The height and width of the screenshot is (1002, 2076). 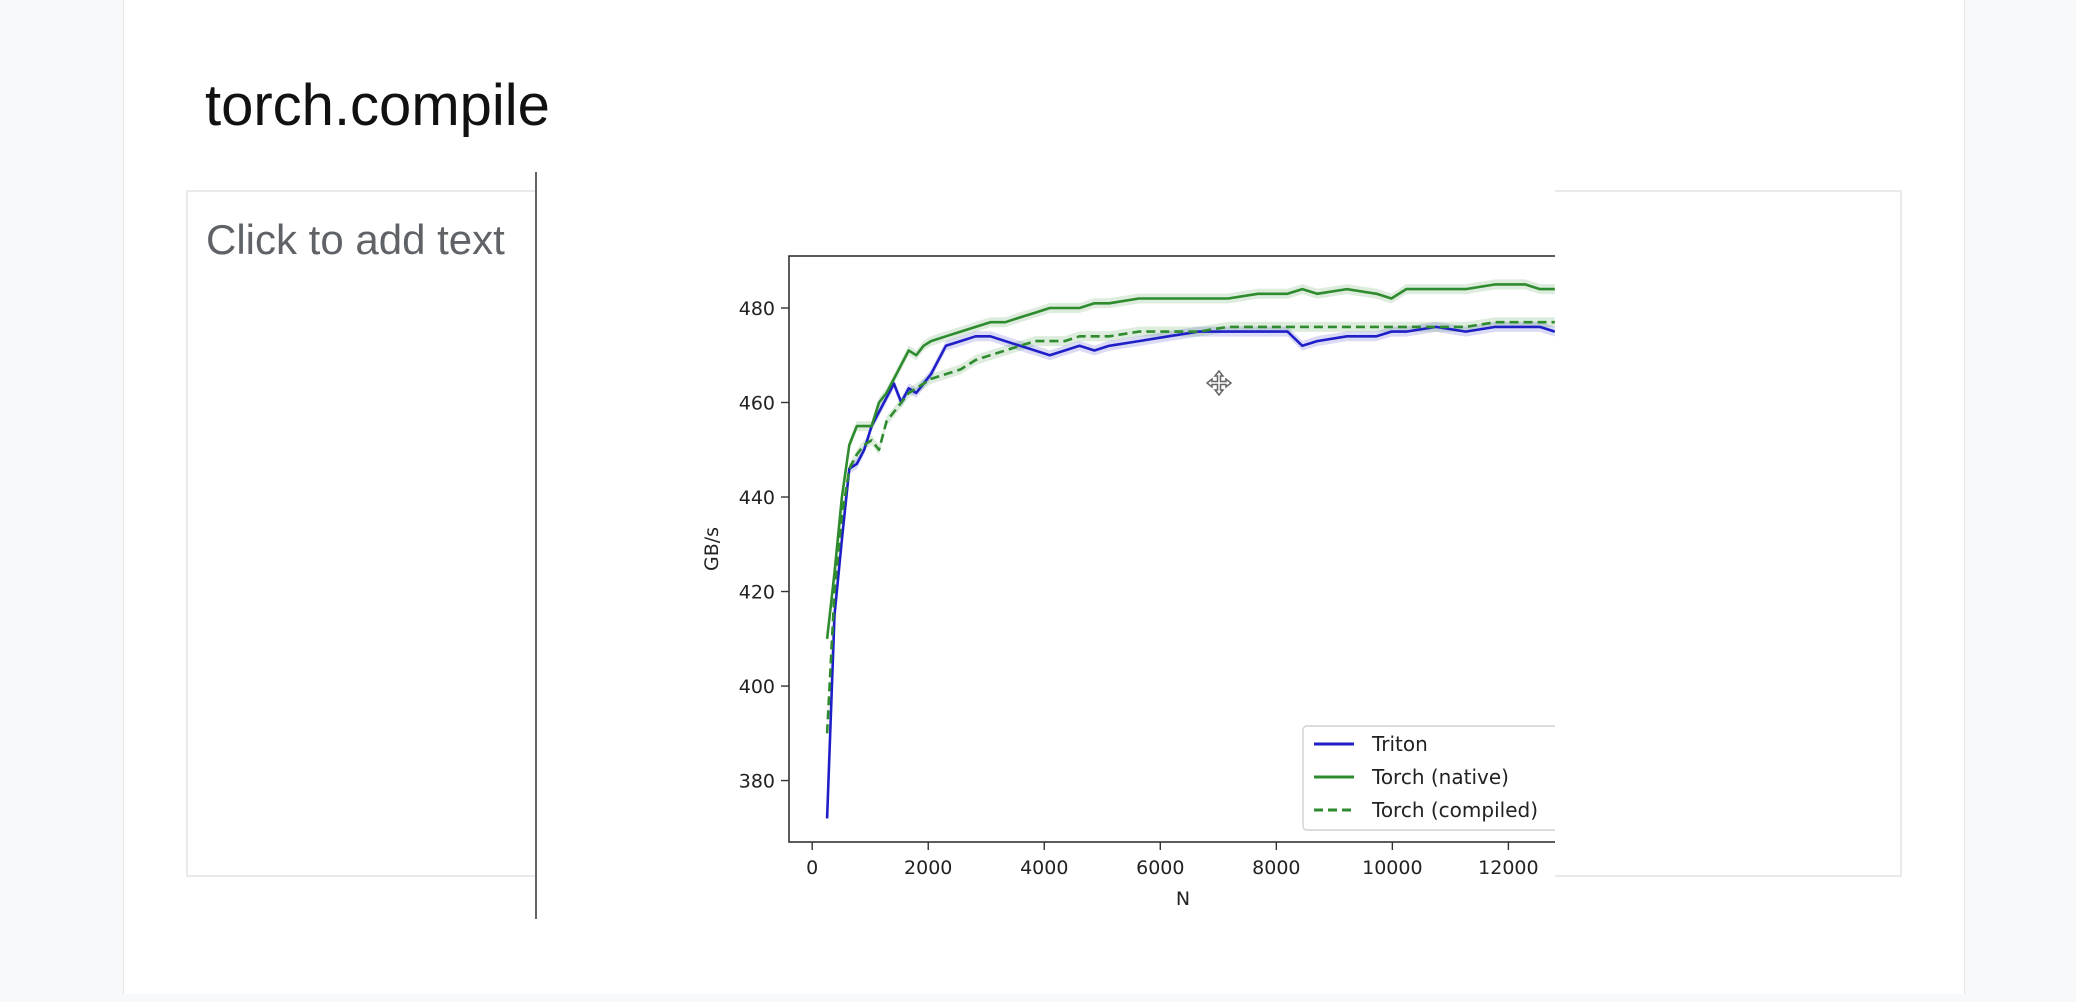 I want to click on confidence-band, so click(x=1191, y=528).